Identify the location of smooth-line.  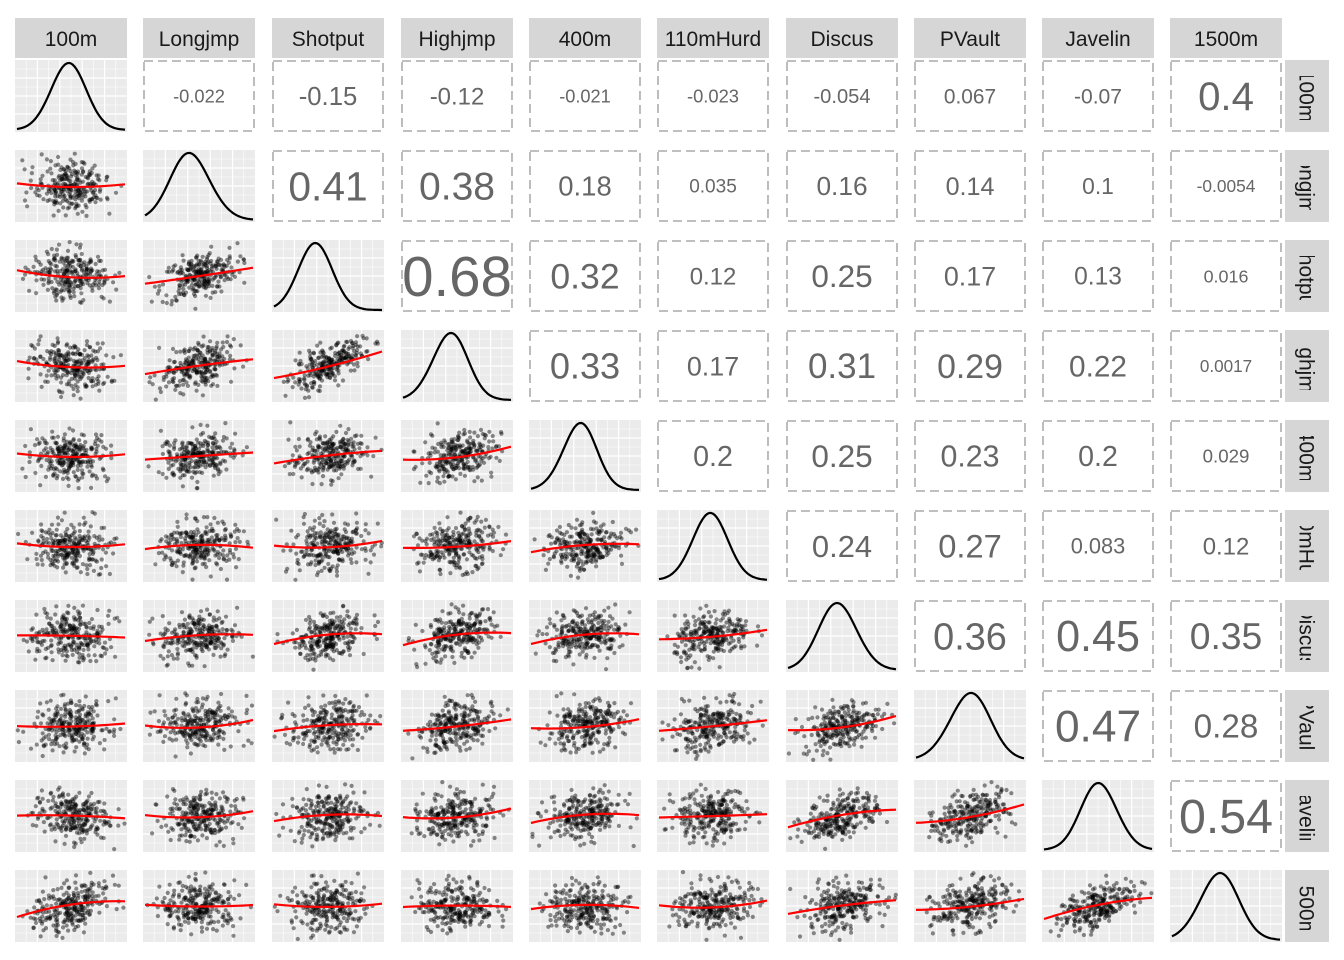
(199, 456).